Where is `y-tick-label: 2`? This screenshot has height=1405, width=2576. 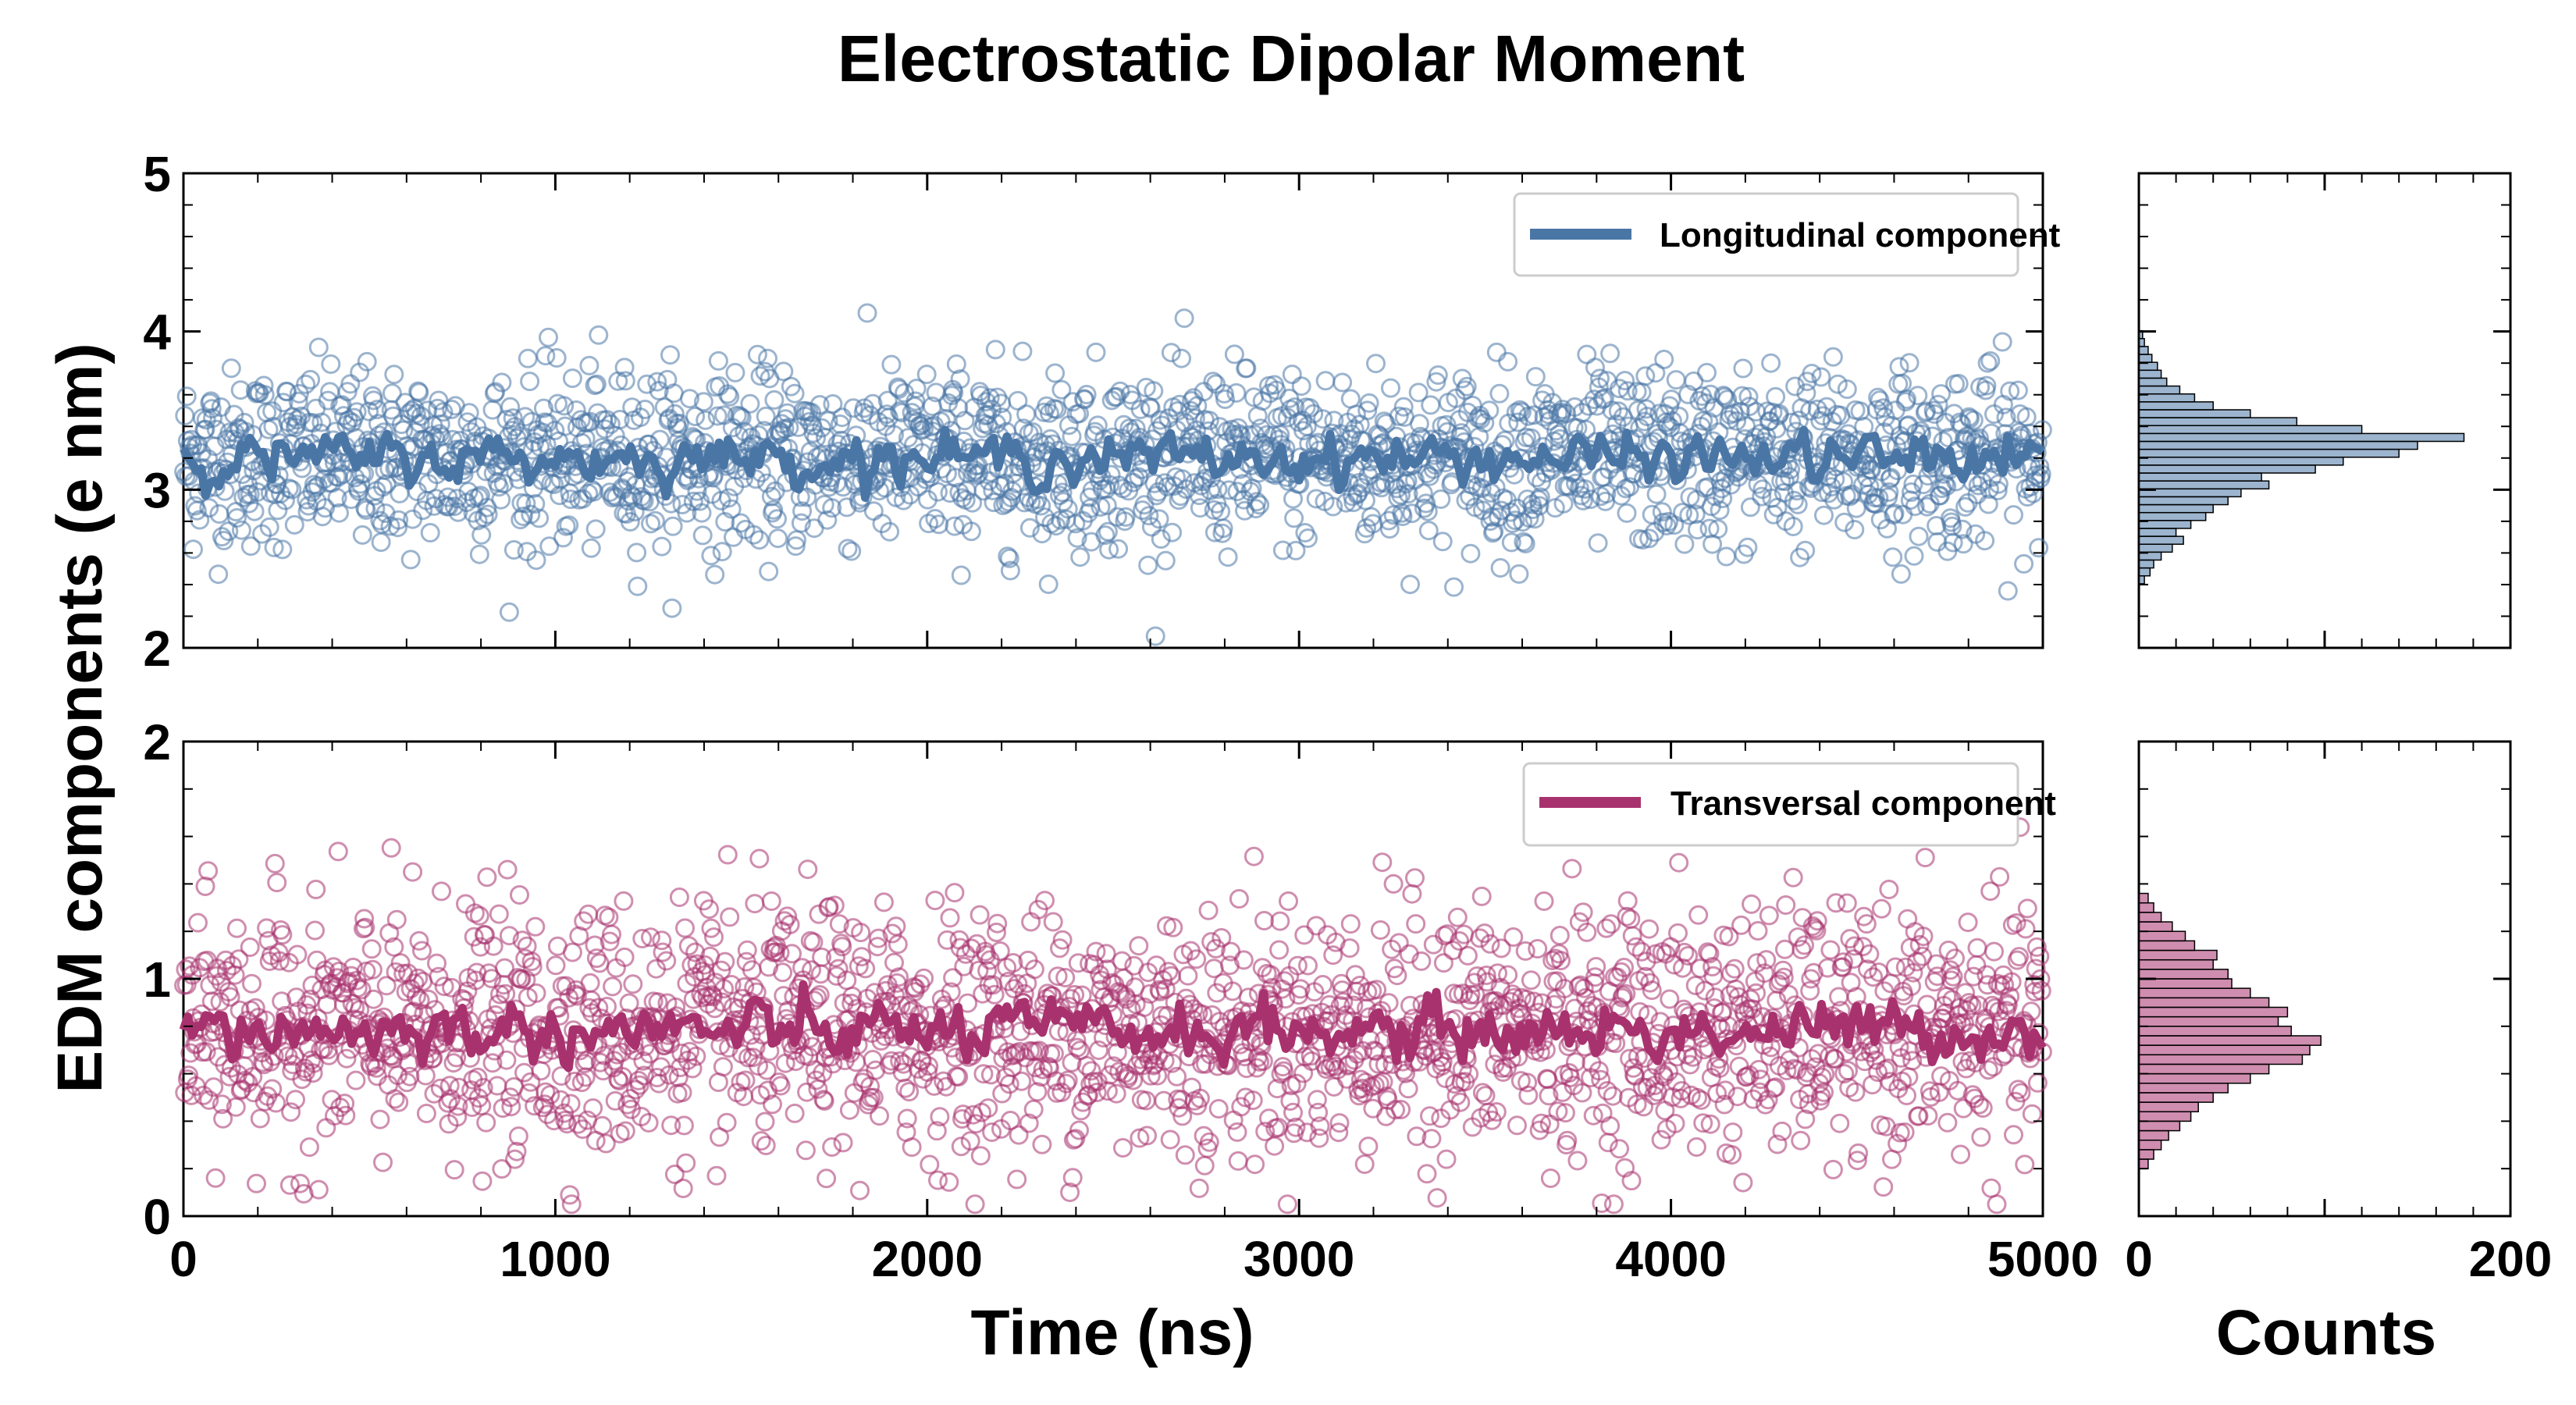
y-tick-label: 2 is located at coordinates (157, 742).